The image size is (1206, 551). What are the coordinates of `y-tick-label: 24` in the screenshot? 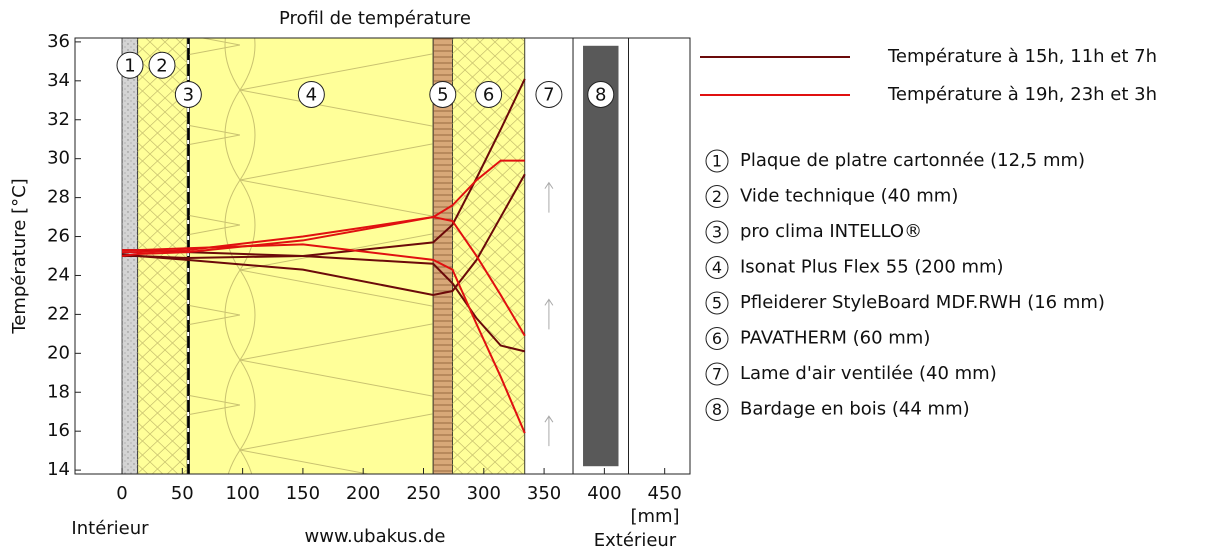 It's located at (58, 274).